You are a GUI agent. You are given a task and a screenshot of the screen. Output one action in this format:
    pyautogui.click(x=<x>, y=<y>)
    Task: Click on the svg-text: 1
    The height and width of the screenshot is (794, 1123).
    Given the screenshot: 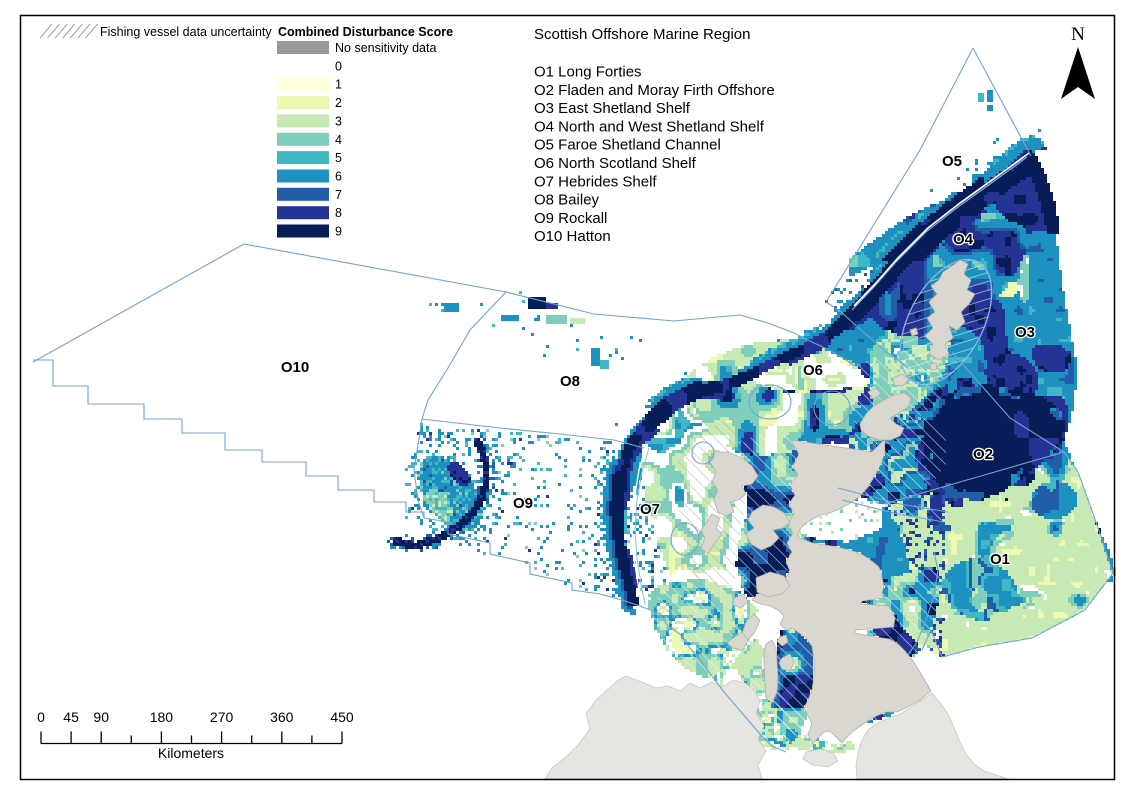 What is the action you would take?
    pyautogui.click(x=338, y=85)
    